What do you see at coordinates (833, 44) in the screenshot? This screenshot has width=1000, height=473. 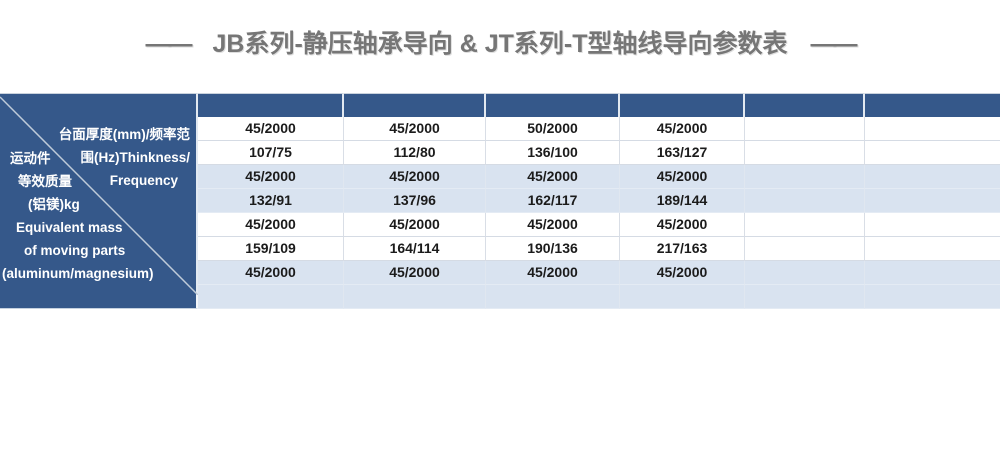 I see `title-dash-right: ——` at bounding box center [833, 44].